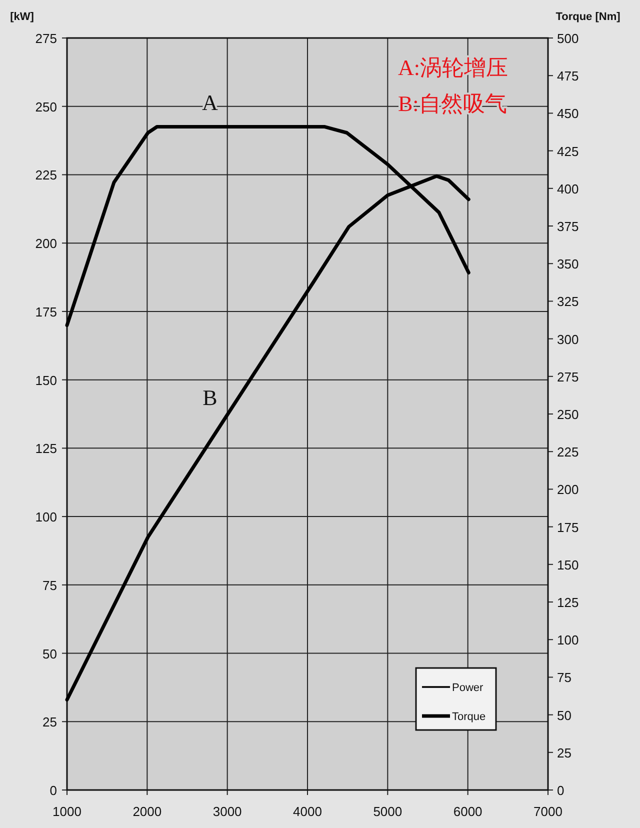  What do you see at coordinates (307, 811) in the screenshot?
I see `x-tick-label: 4000` at bounding box center [307, 811].